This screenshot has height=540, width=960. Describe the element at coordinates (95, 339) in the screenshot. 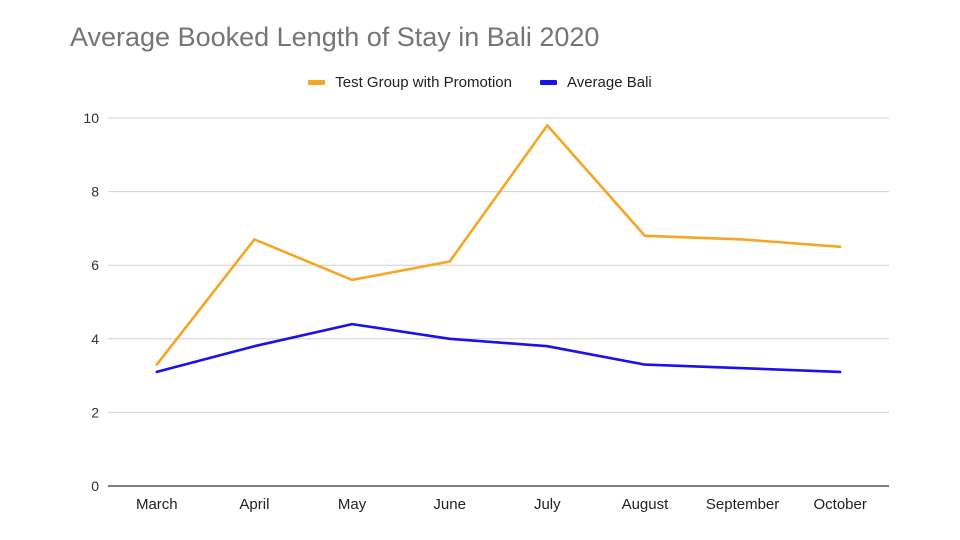

I see `y-tick-label: 4` at that location.